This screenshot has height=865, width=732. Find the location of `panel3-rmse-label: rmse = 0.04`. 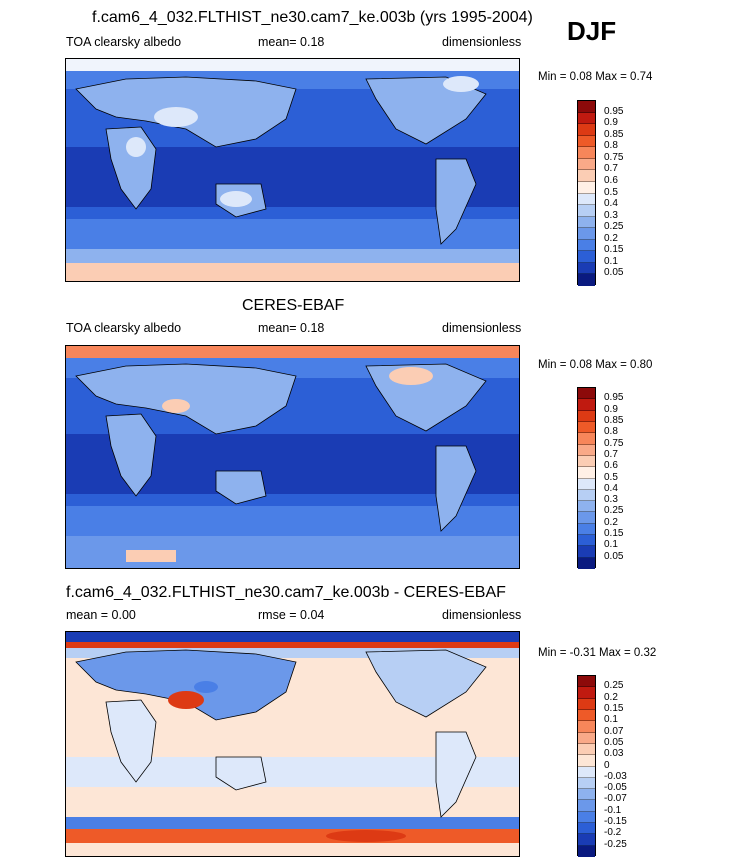

panel3-rmse-label: rmse = 0.04 is located at coordinates (291, 615).